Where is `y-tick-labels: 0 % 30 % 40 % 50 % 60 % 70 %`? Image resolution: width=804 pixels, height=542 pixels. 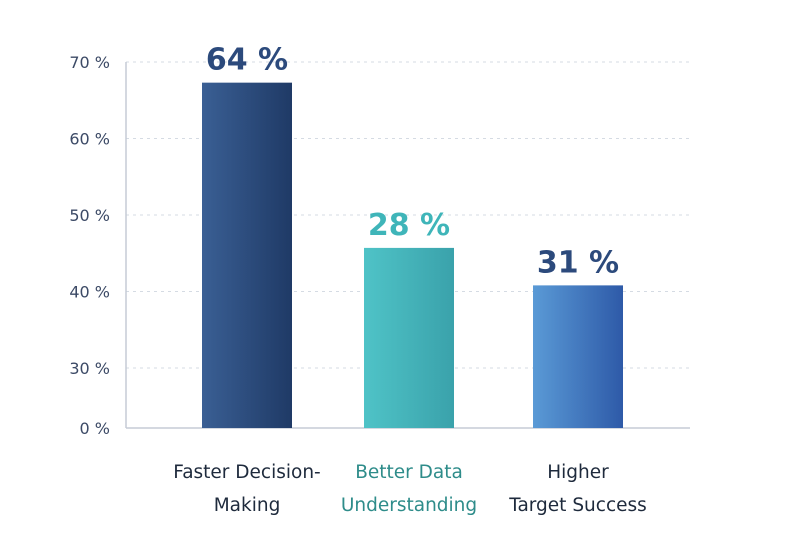 y-tick-labels: 0 % 30 % 40 % 50 % 60 % 70 % is located at coordinates (89, 245).